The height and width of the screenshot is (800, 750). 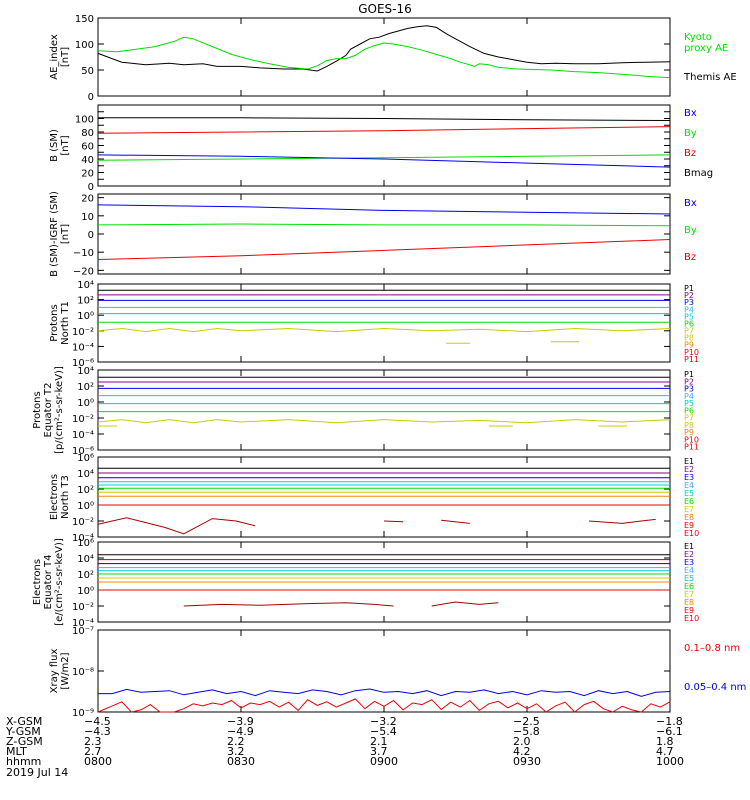 What do you see at coordinates (689, 570) in the screenshot?
I see `legend-item: E4` at bounding box center [689, 570].